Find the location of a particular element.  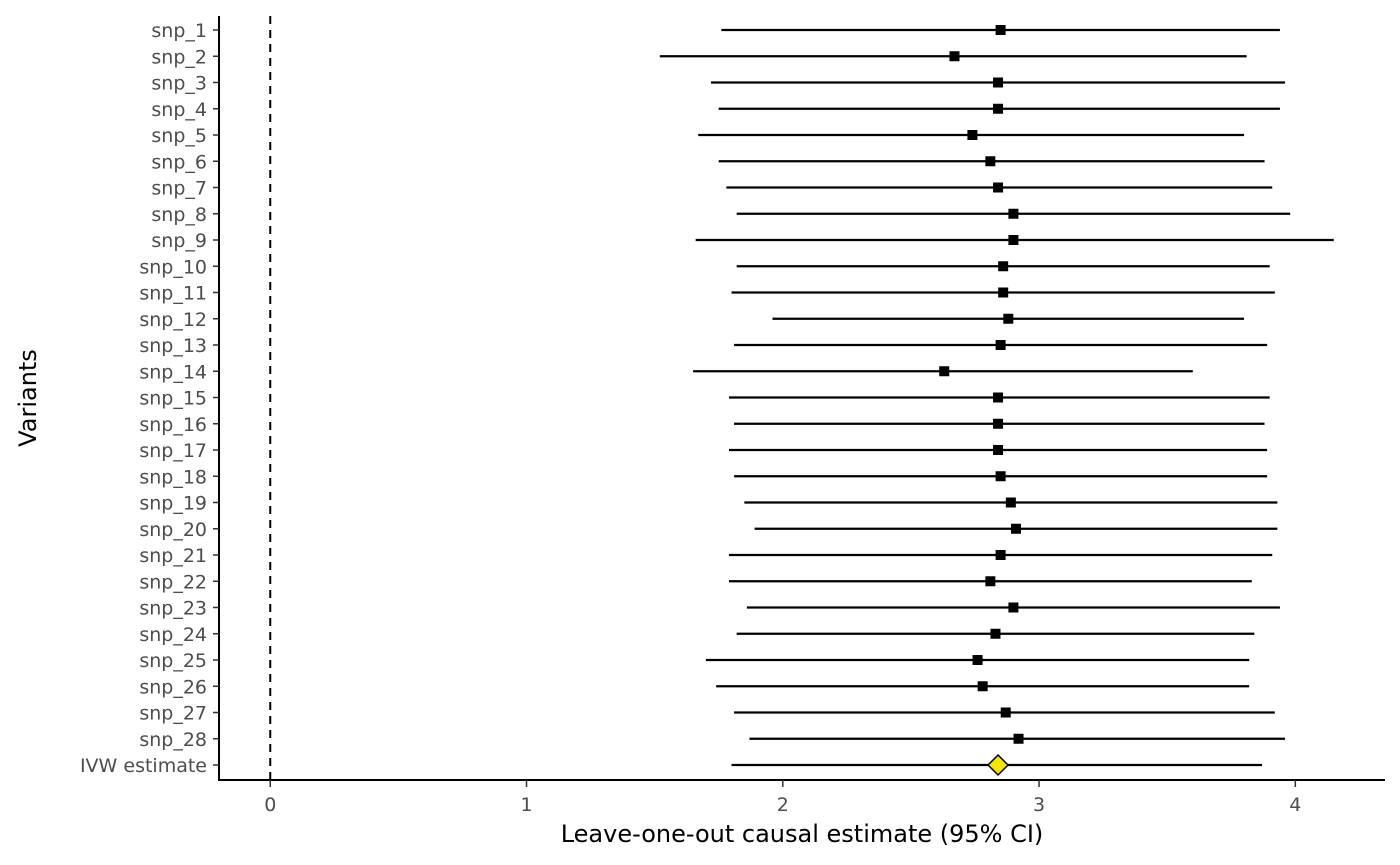

x-axis-ticks: 0 1 2 3 4 is located at coordinates (782, 798).